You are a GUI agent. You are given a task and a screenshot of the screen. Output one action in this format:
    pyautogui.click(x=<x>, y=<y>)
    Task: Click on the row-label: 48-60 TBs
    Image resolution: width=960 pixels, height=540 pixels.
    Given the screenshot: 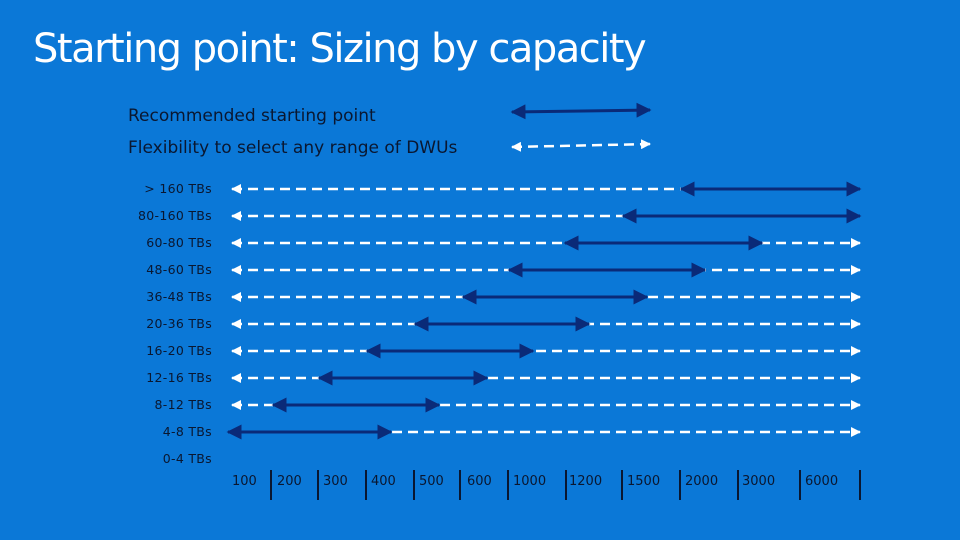 What is the action you would take?
    pyautogui.click(x=179, y=269)
    